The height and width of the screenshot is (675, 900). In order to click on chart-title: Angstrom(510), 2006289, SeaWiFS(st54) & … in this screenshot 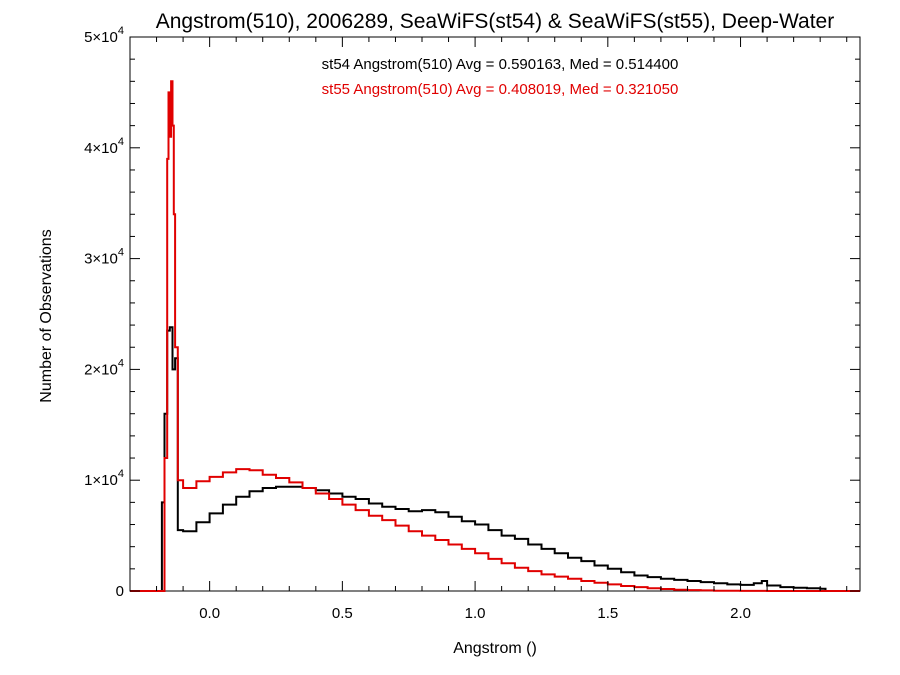, I will do `click(495, 21)`.